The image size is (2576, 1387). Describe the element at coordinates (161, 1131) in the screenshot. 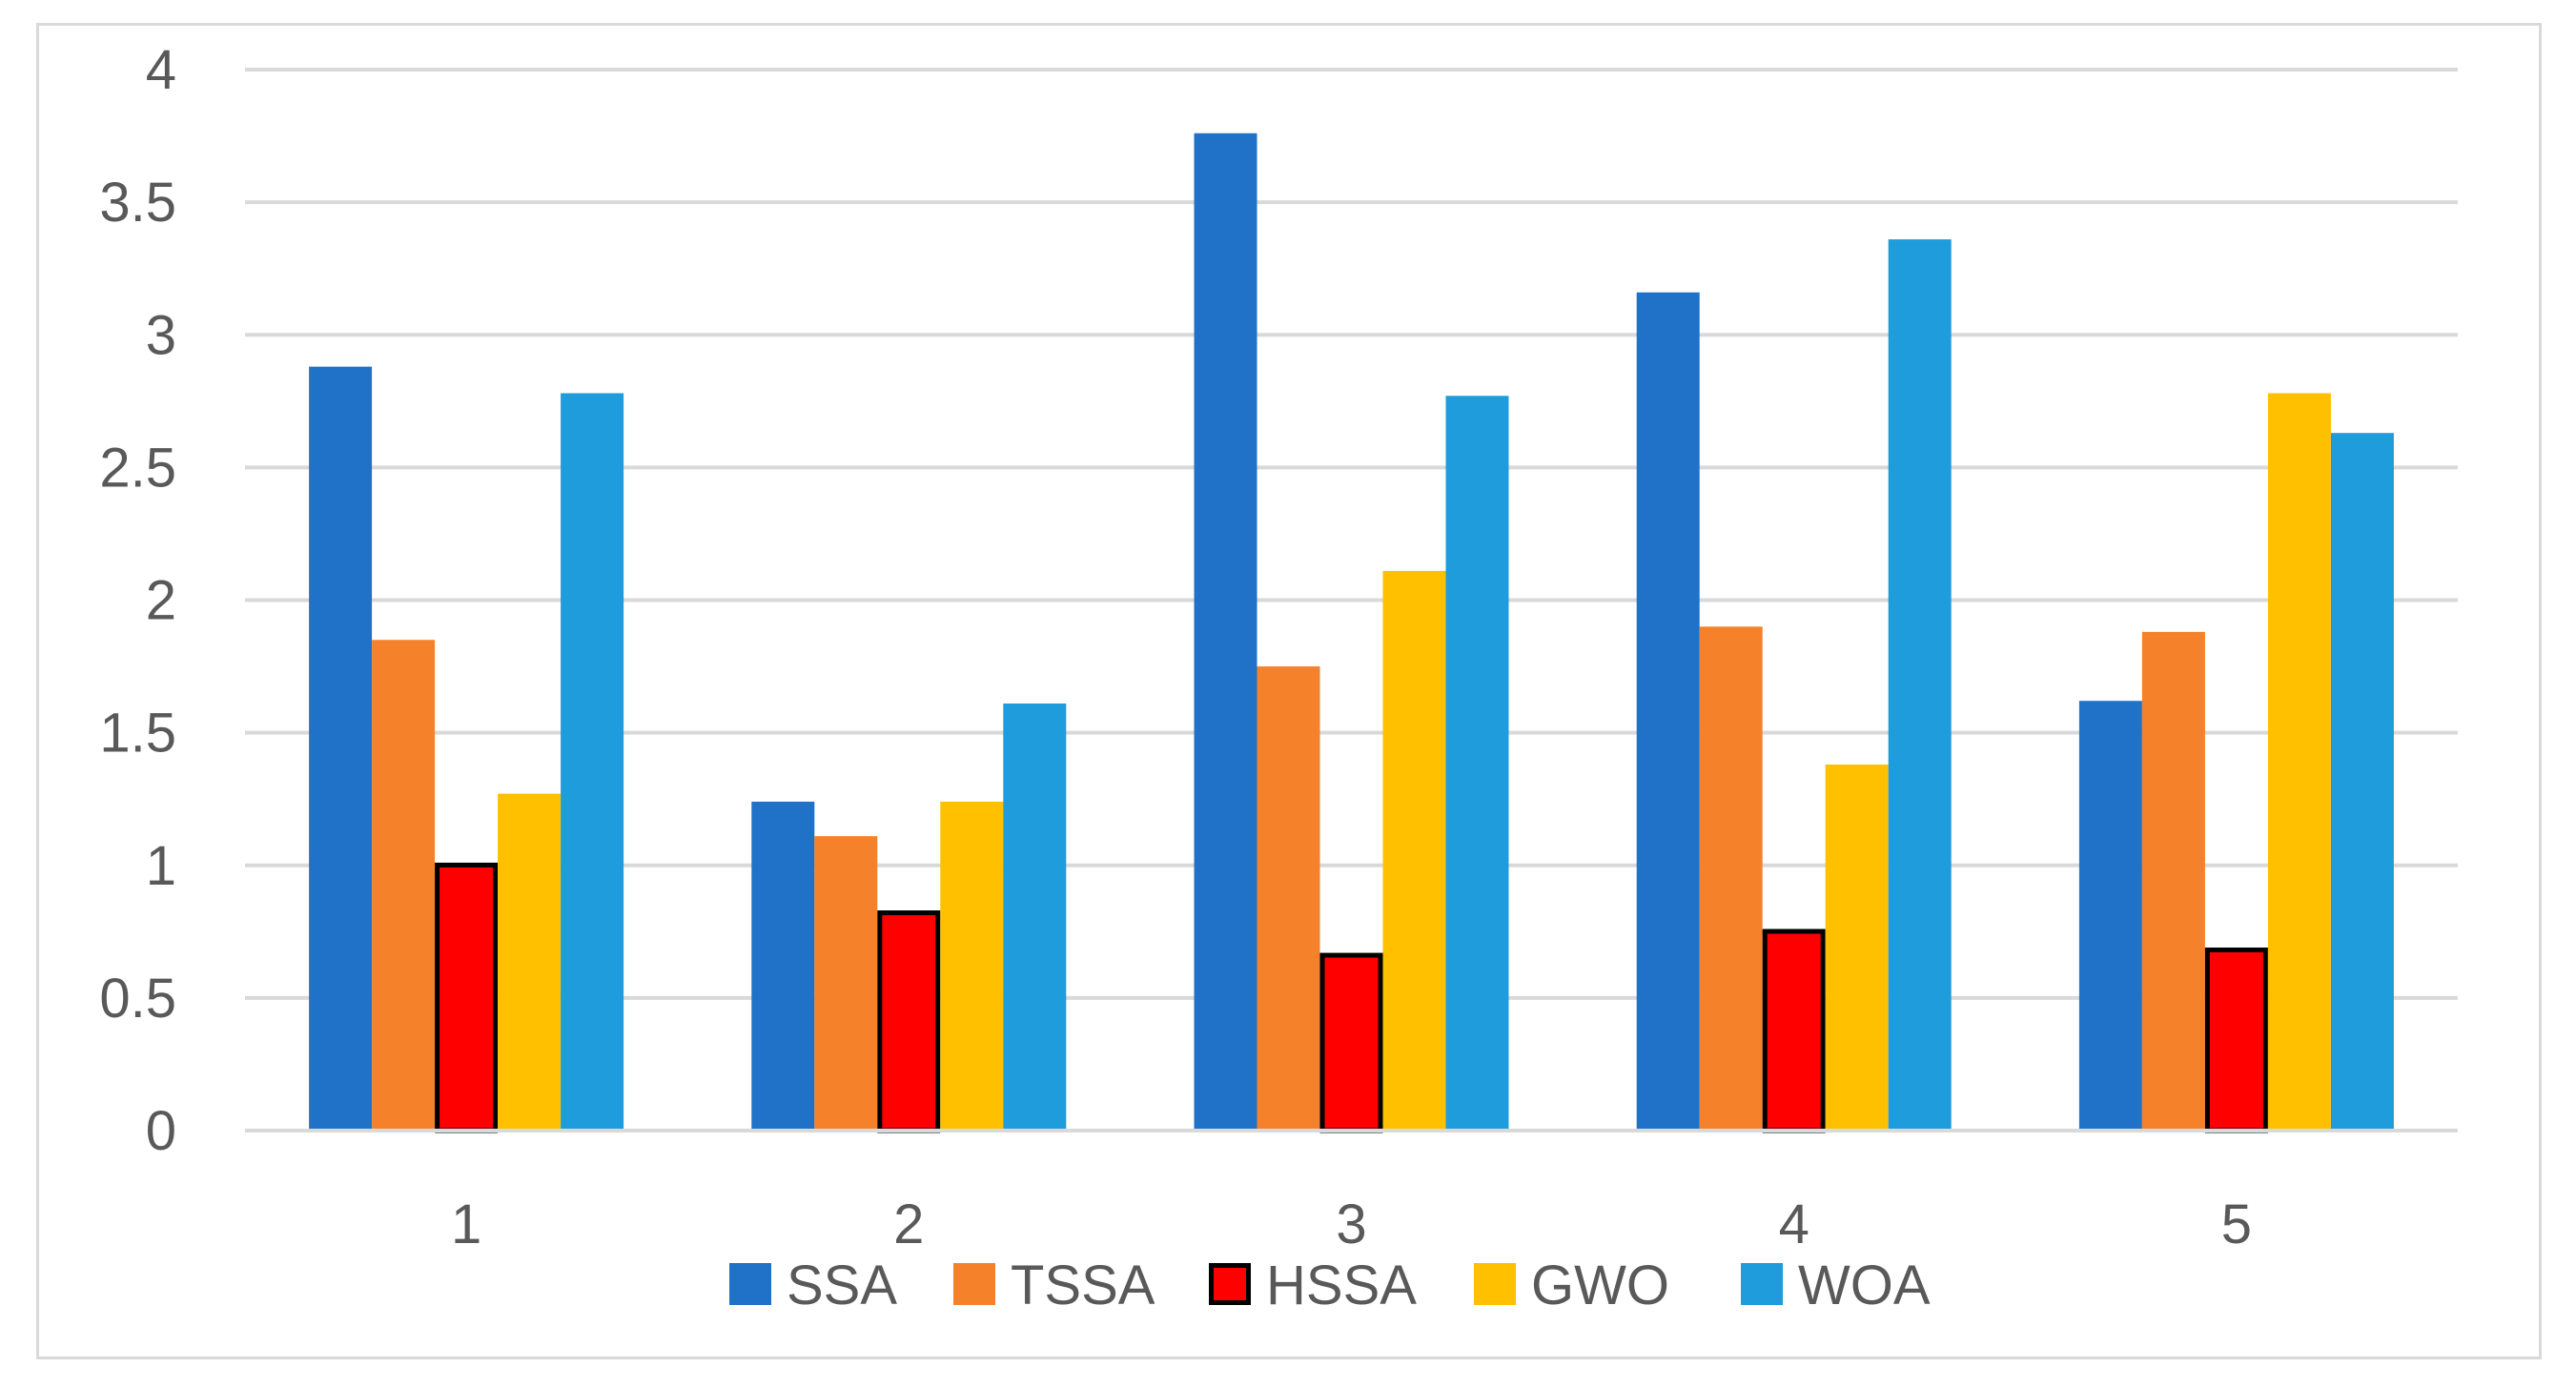

I see `y-tick-label: 0` at that location.